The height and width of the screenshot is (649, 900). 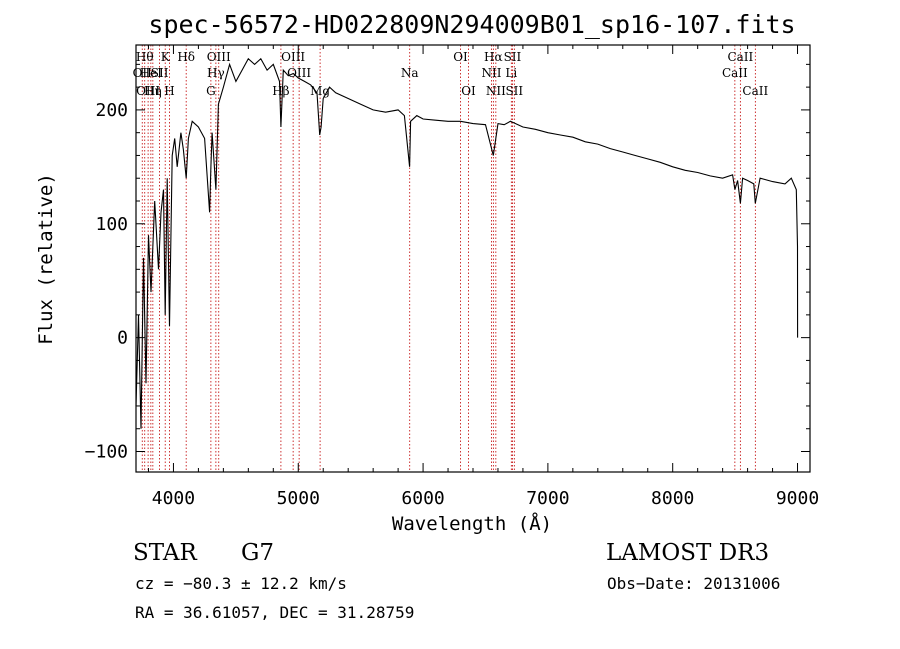 What do you see at coordinates (111, 110) in the screenshot?
I see `y-tick-label: 200` at bounding box center [111, 110].